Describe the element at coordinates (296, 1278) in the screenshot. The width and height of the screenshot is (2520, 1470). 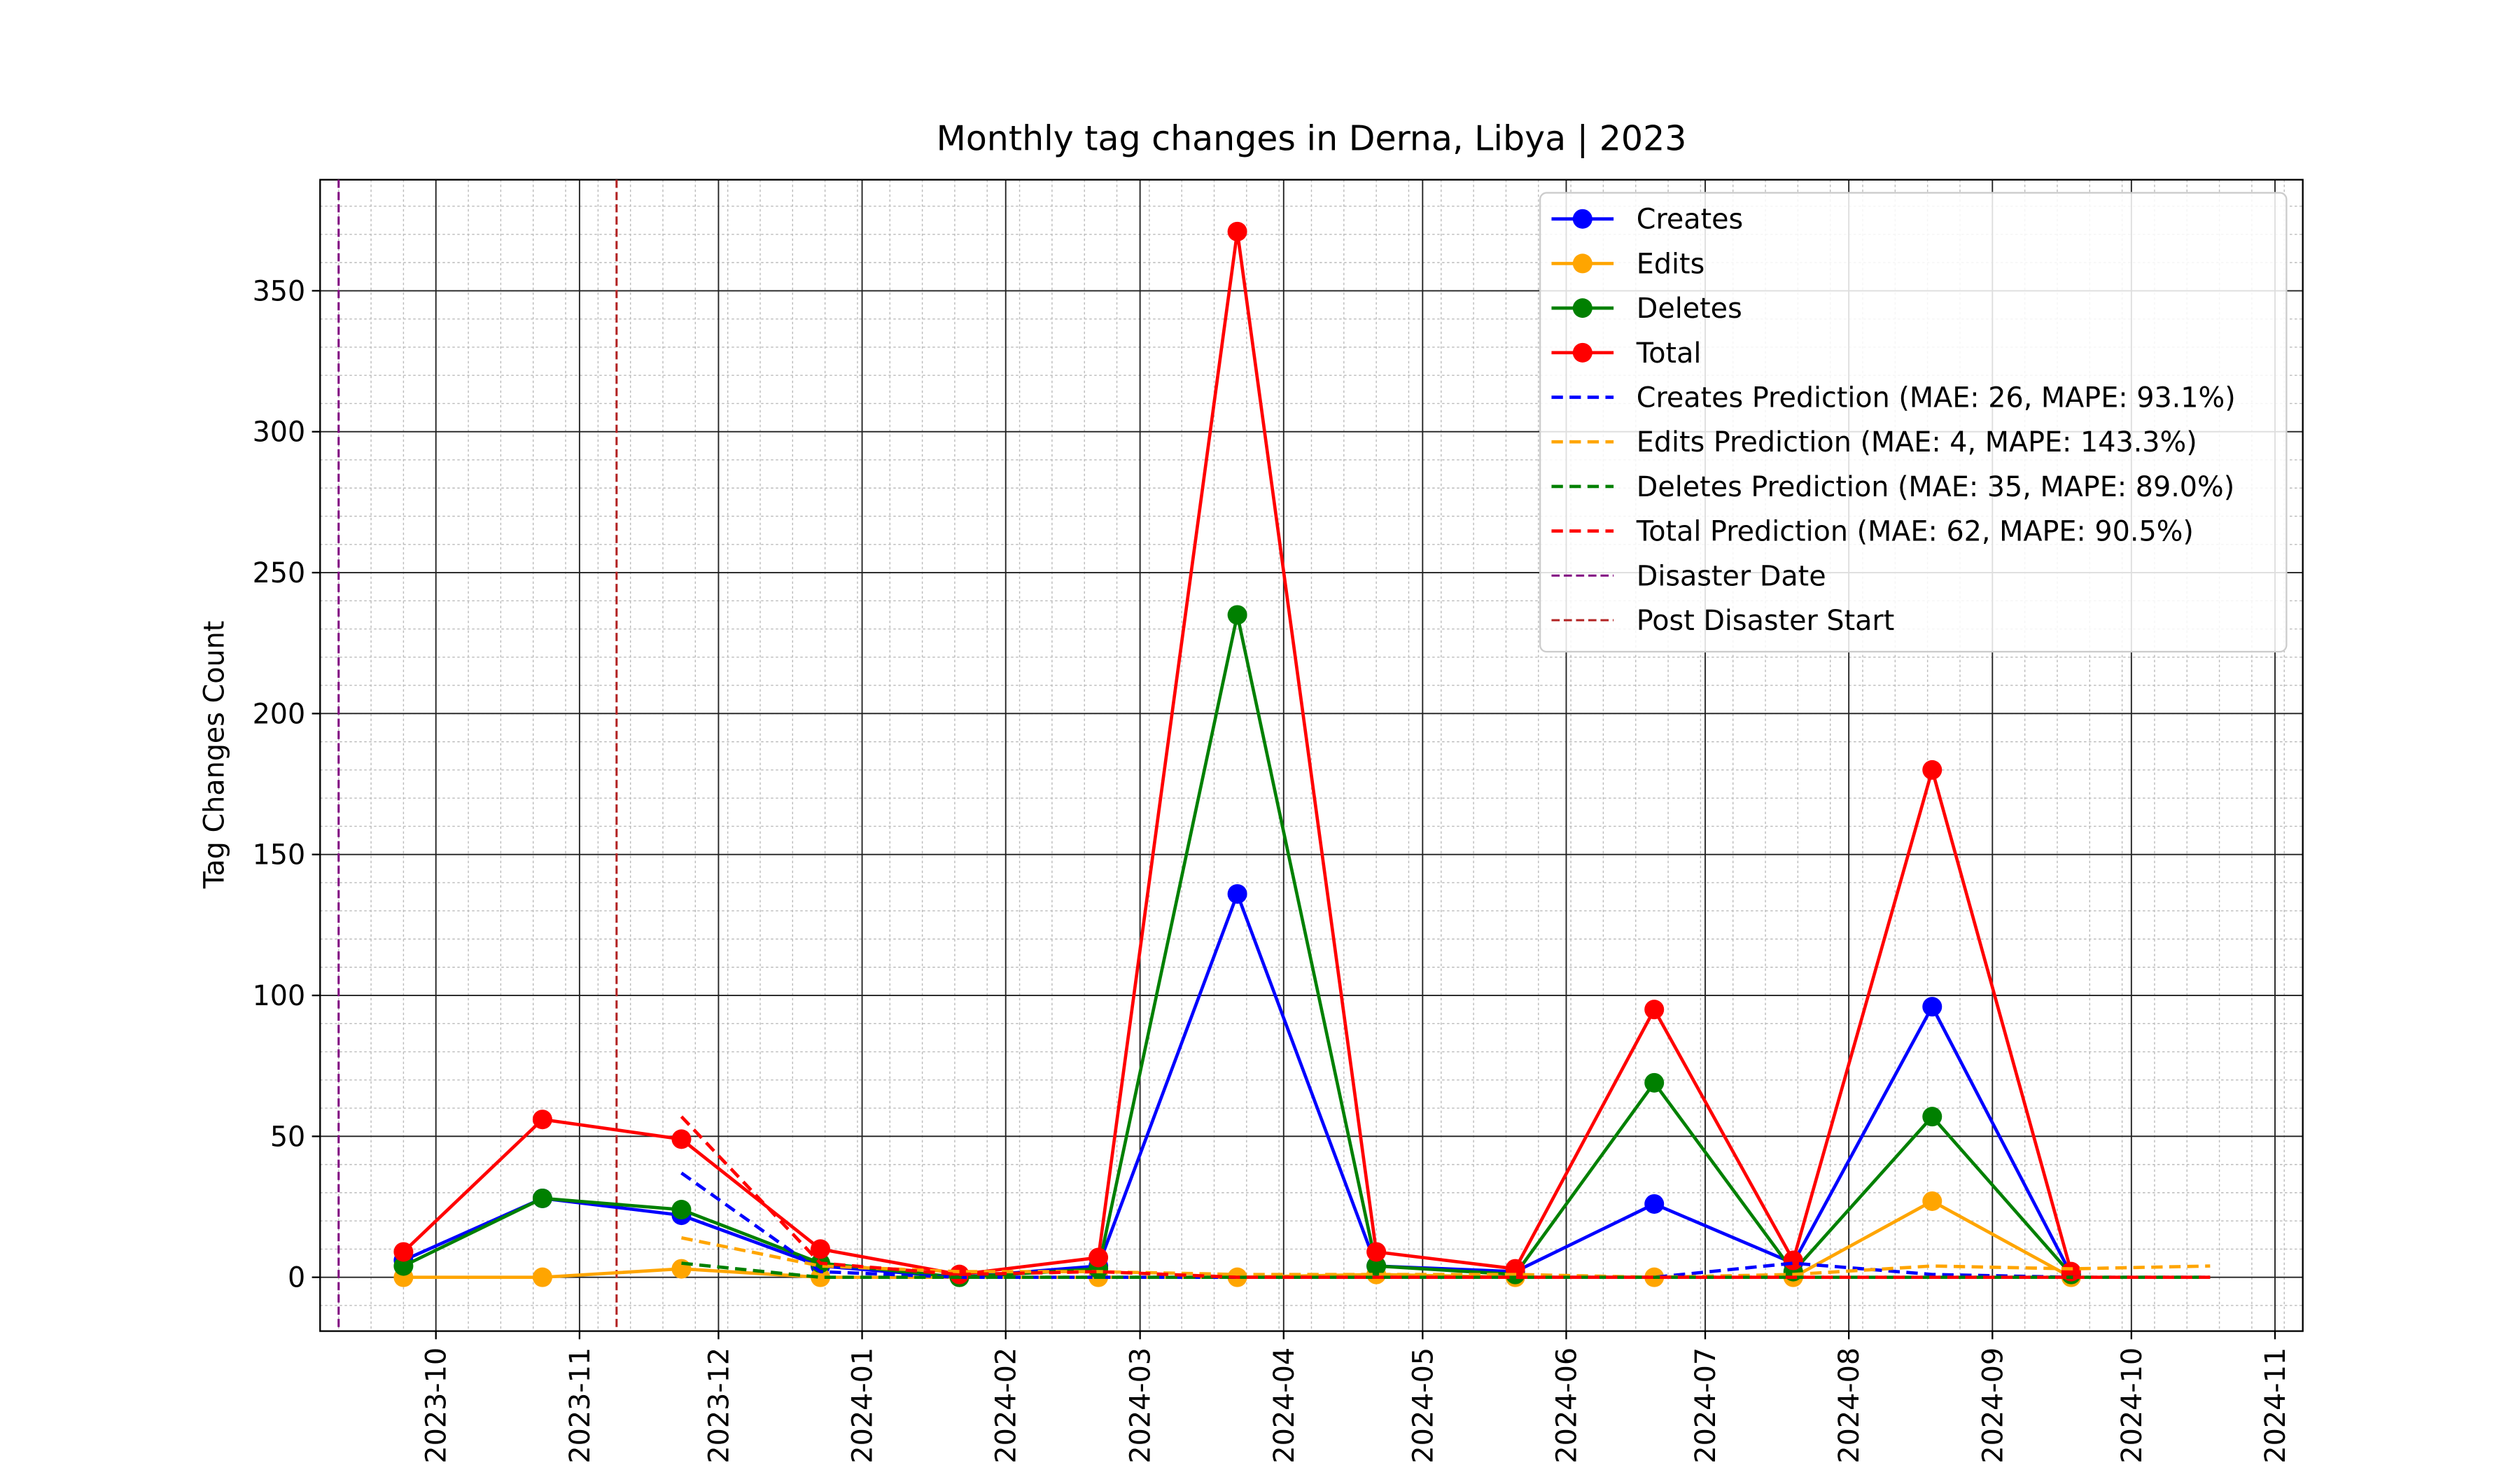
I see `y-tick-label: 0` at that location.